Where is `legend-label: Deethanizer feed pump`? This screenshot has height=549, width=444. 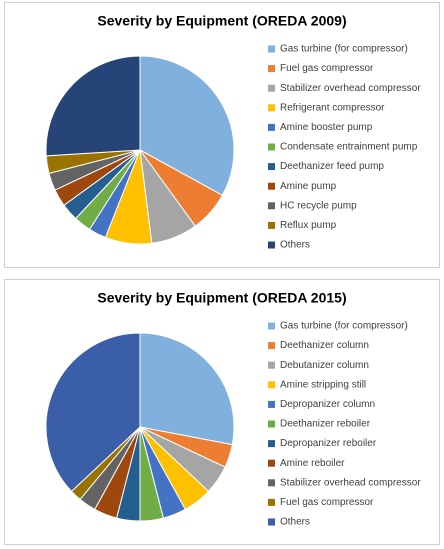 legend-label: Deethanizer feed pump is located at coordinates (332, 166).